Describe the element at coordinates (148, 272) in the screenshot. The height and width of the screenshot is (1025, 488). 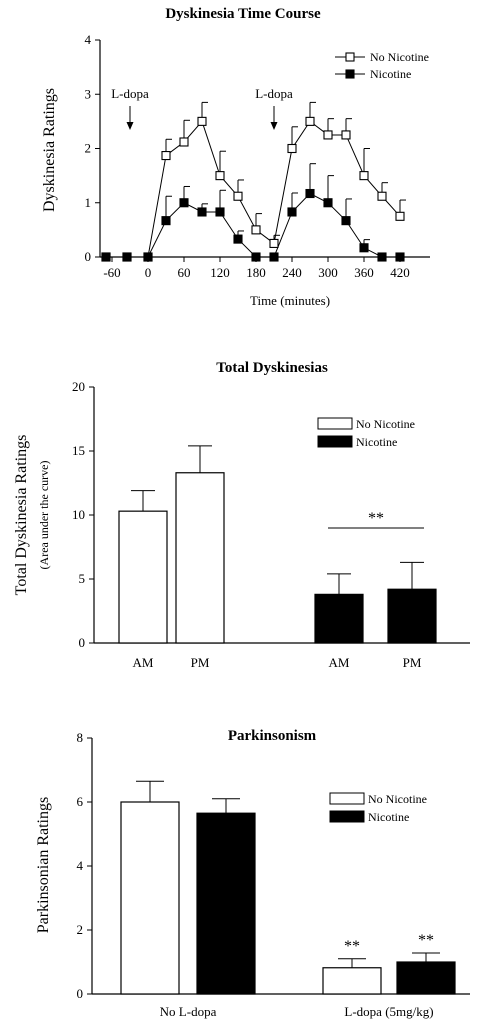
I see `x-tick-label: 0` at that location.